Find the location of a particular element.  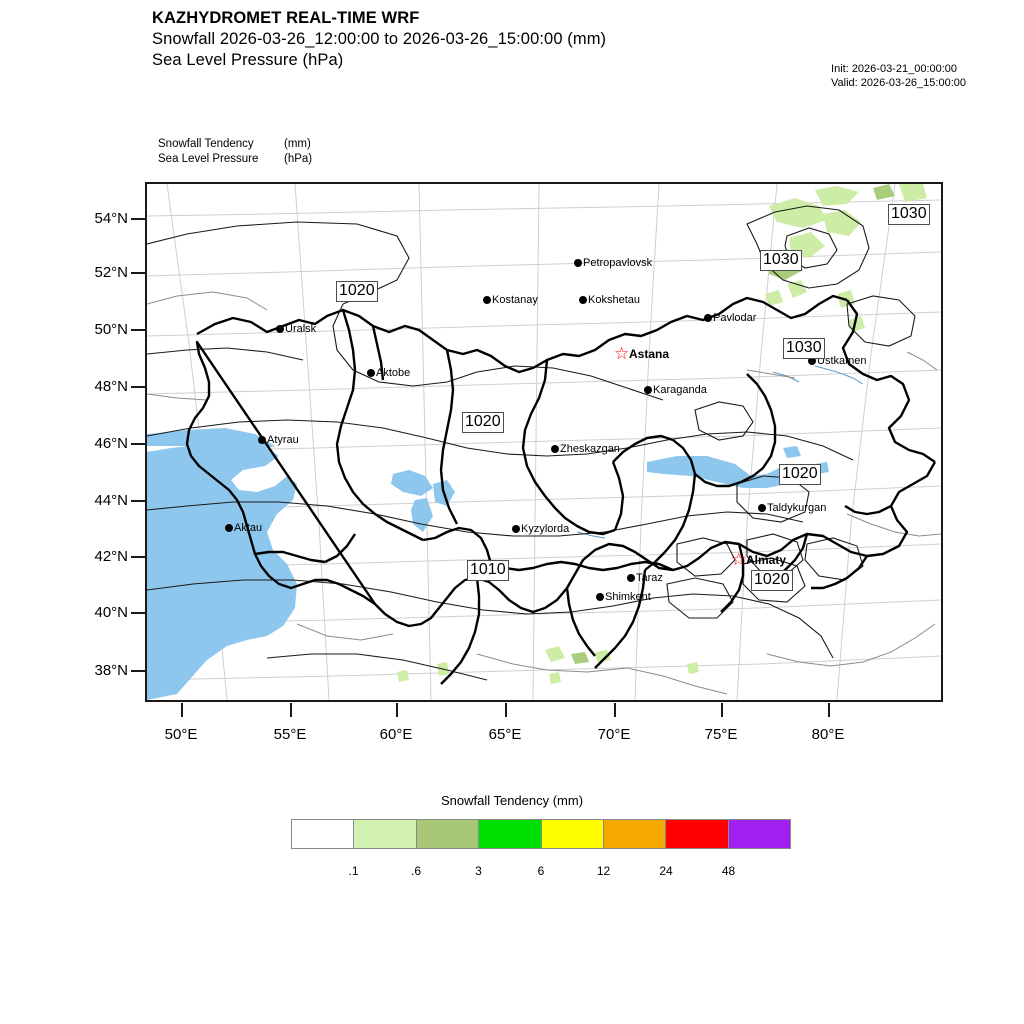

capital-label-astana: Astana is located at coordinates (649, 354).